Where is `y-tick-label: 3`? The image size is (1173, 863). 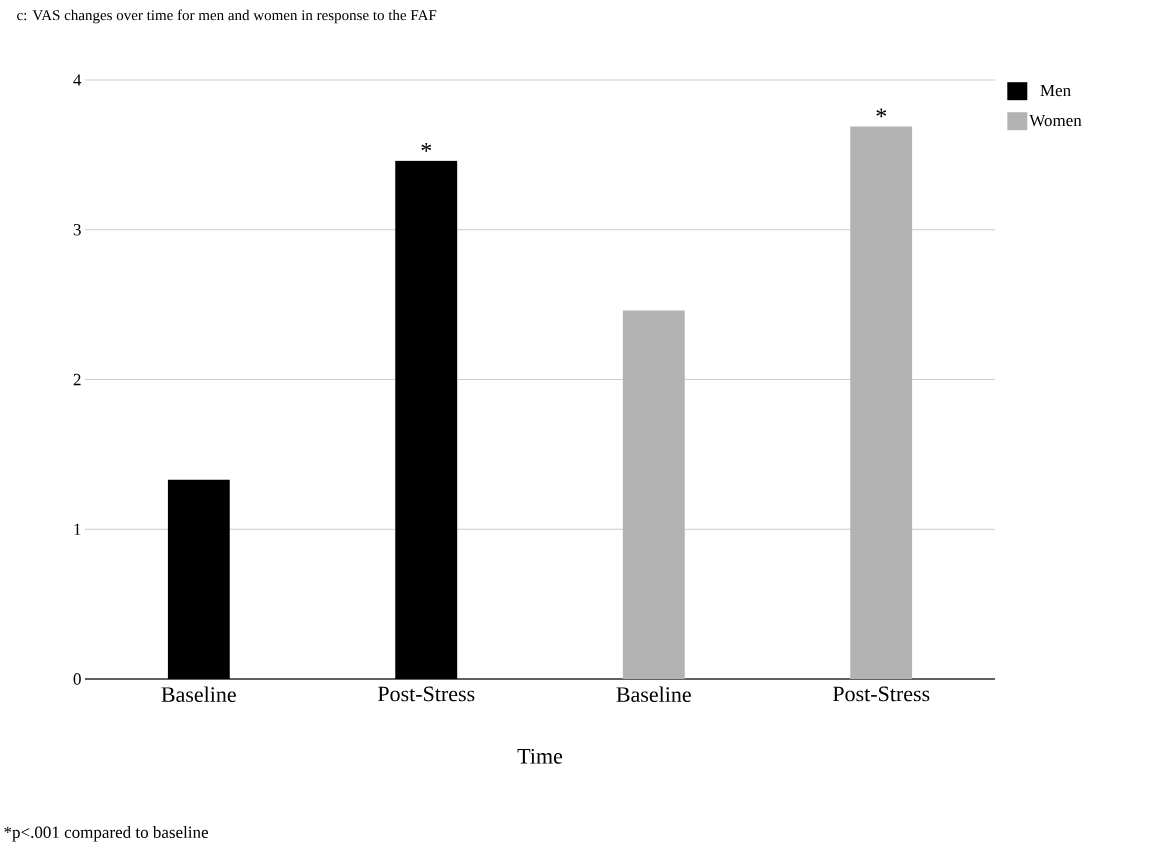 y-tick-label: 3 is located at coordinates (77, 230).